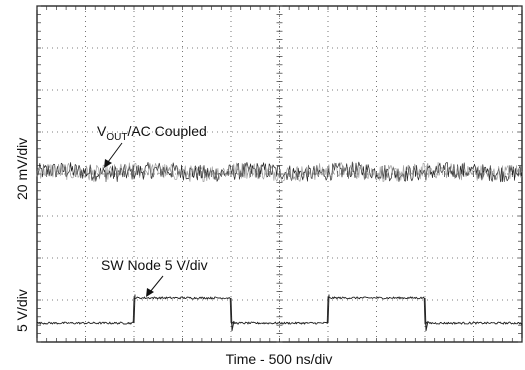 The width and height of the screenshot is (525, 370). I want to click on sw-arrow-shaft, so click(156, 284).